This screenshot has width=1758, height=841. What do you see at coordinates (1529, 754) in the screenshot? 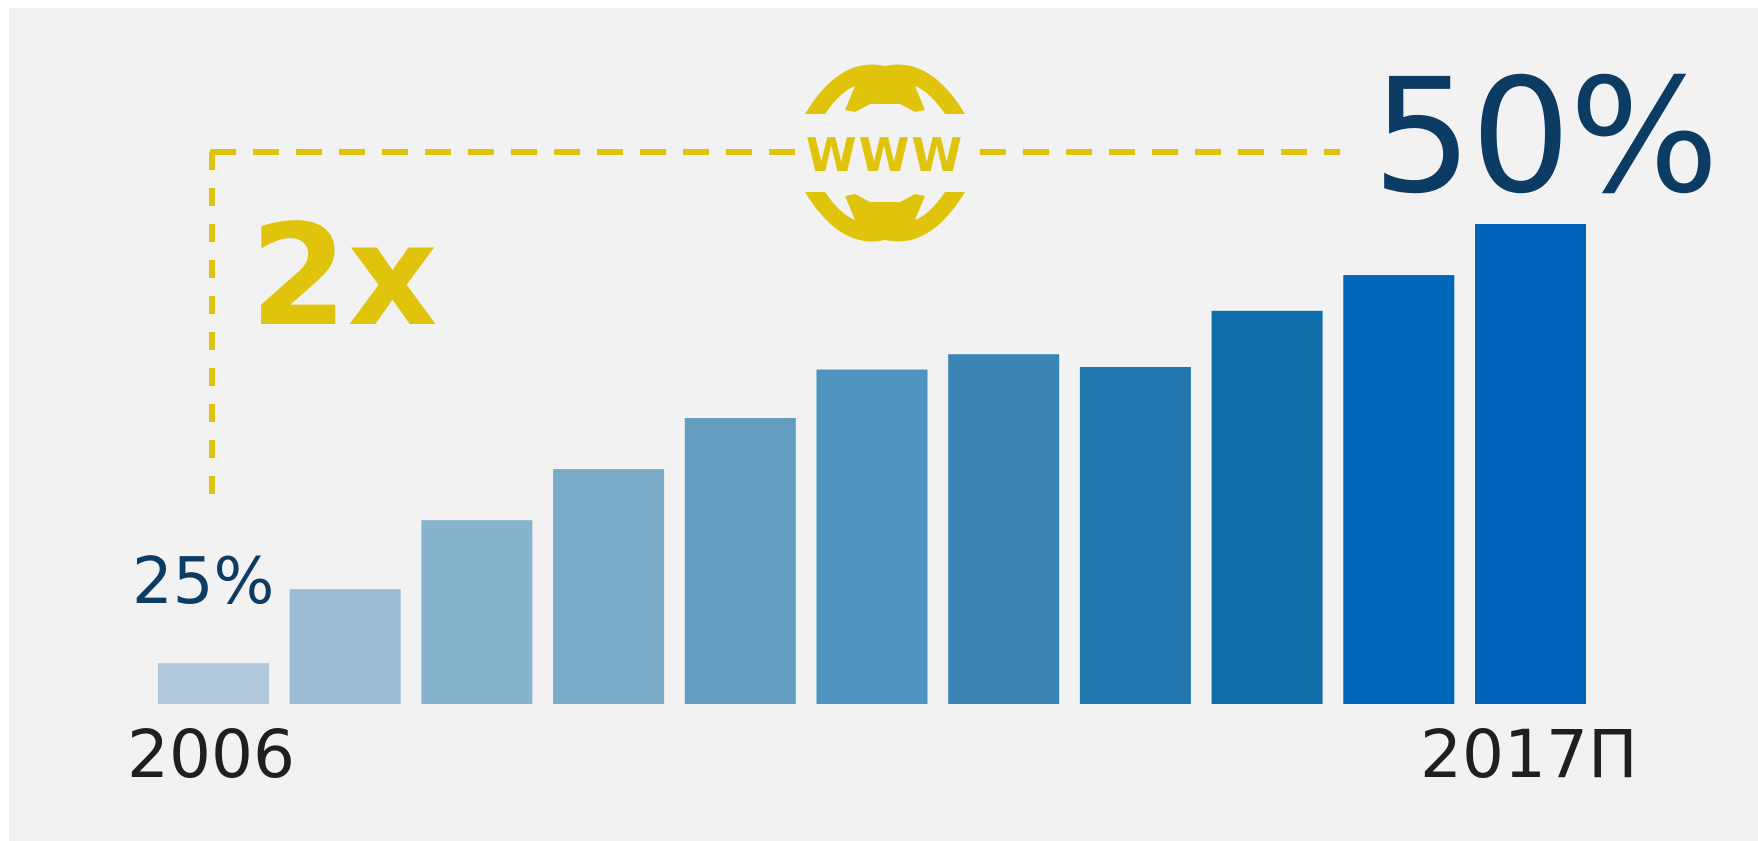
I see `x-tick-last: 2017П` at bounding box center [1529, 754].